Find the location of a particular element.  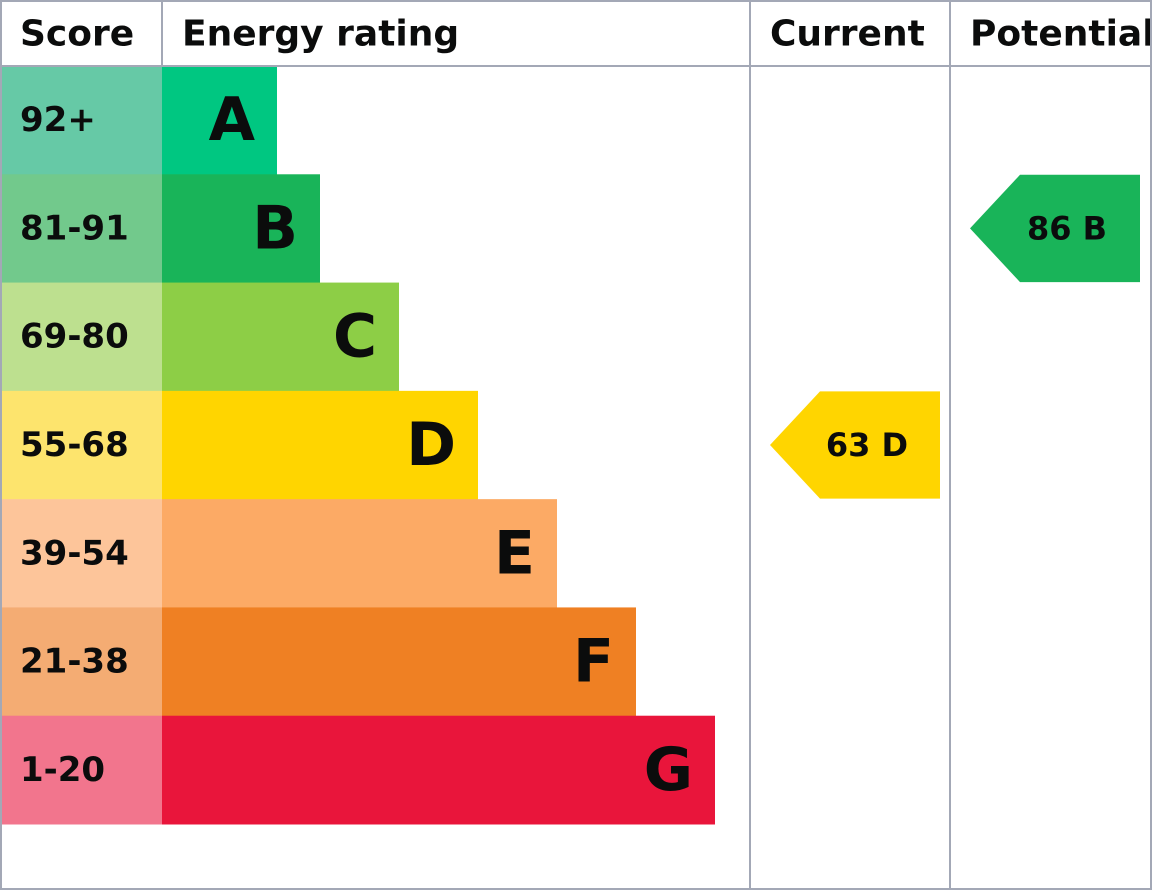

band-letter: E is located at coordinates (514, 553).